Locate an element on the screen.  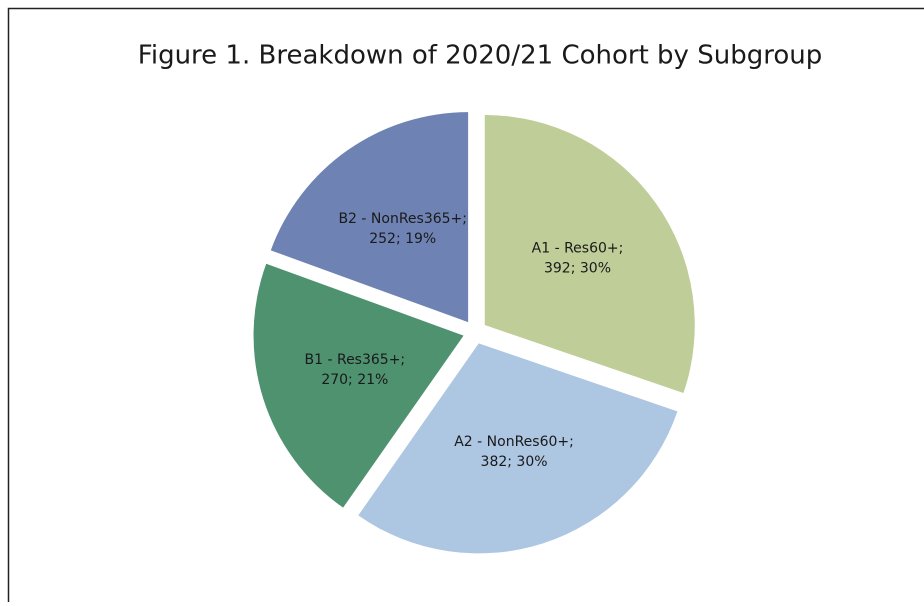
slice-value-label: 382; 30% is located at coordinates (514, 462).